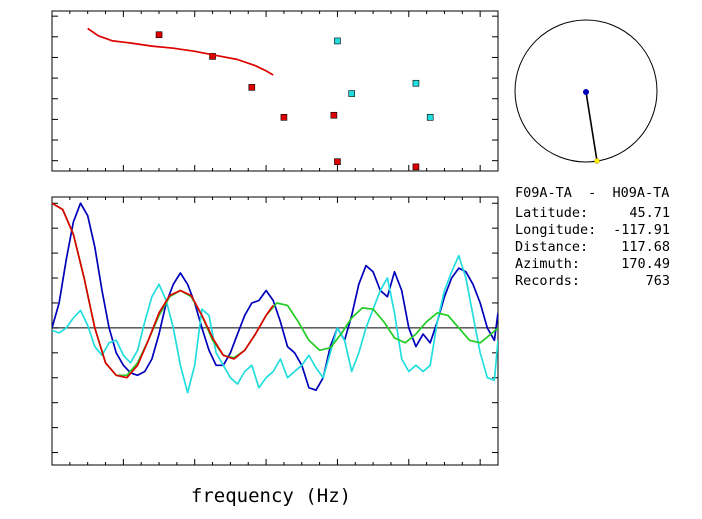 This screenshot has width=702, height=519. I want to click on latitude-label: Latitude:, so click(552, 213).